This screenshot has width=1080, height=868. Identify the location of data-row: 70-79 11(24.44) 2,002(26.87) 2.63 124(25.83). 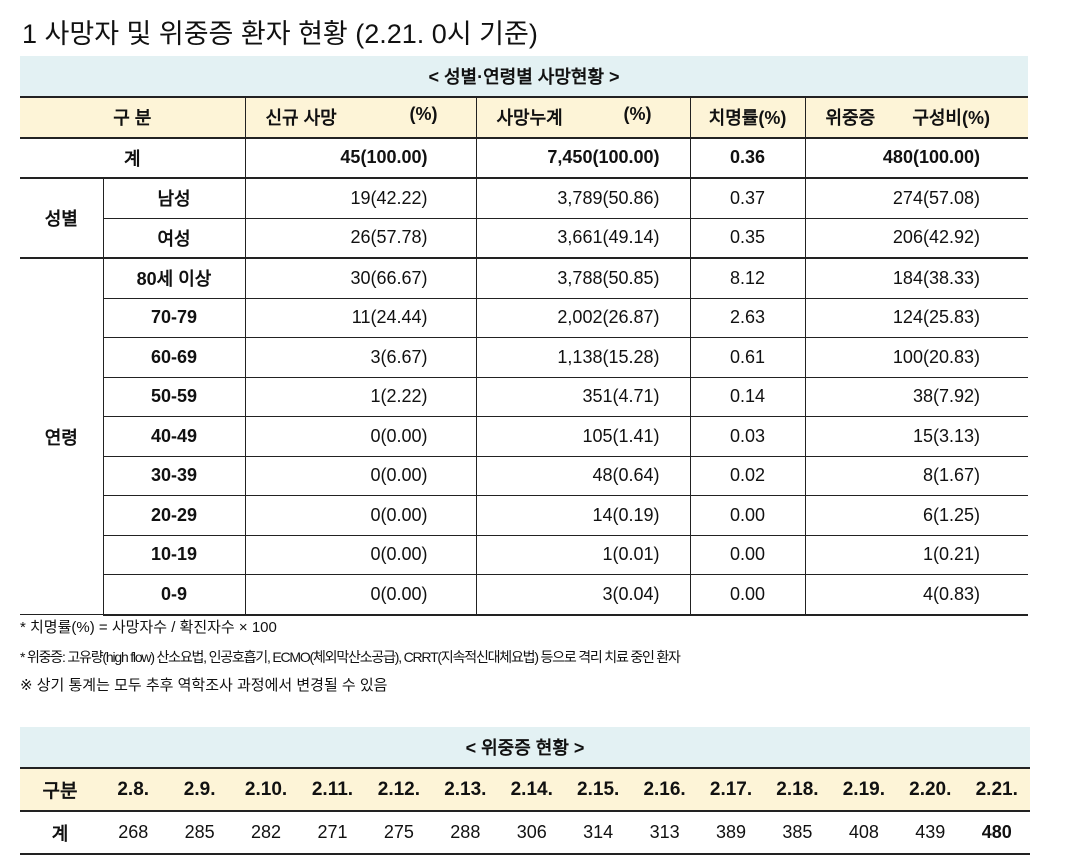
(524, 317).